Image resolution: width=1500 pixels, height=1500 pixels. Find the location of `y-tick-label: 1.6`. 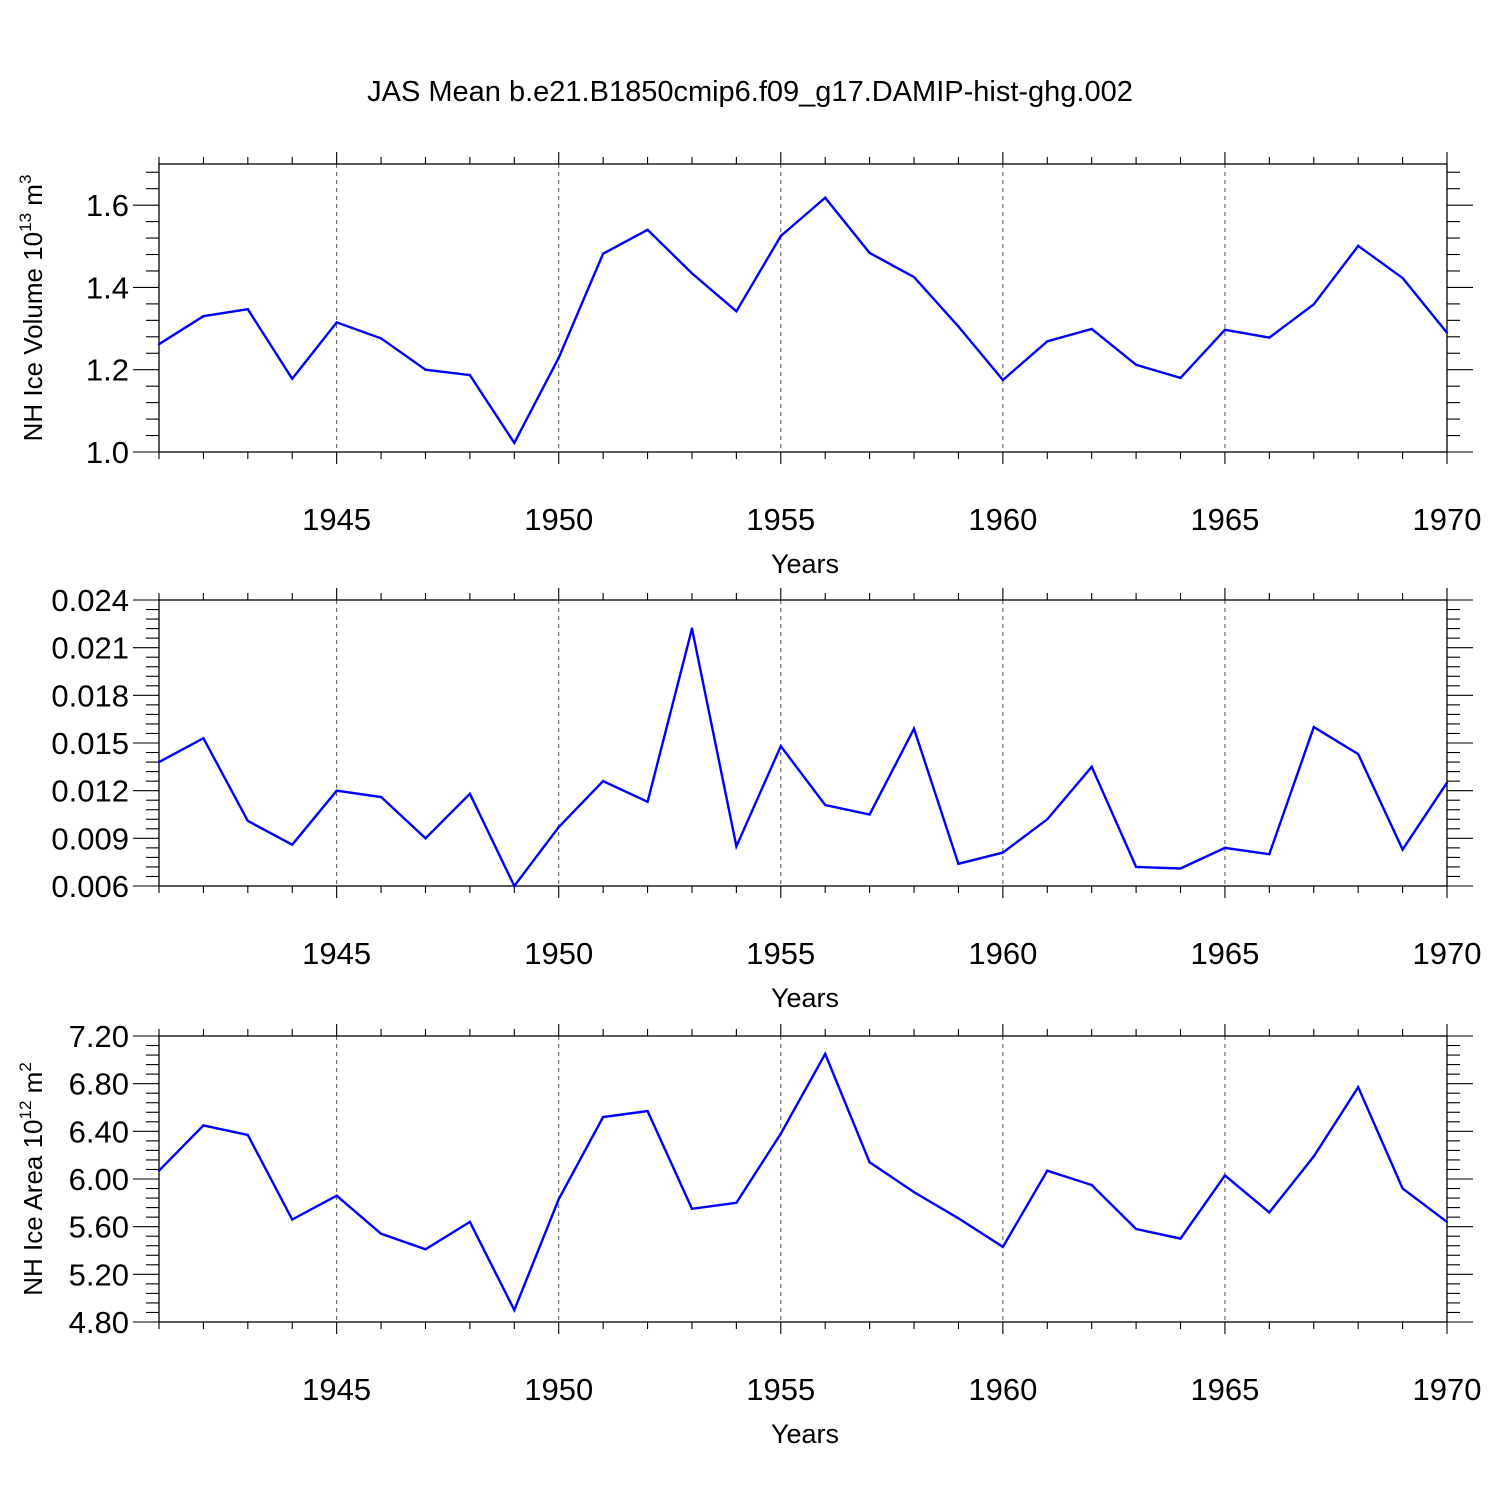

y-tick-label: 1.6 is located at coordinates (107, 205).